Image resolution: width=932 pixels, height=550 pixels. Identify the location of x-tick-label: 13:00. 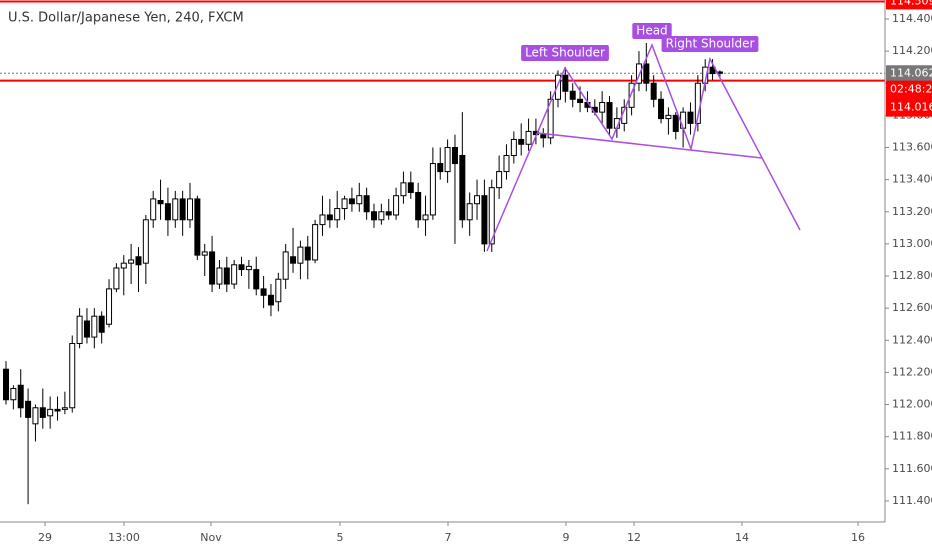
(124, 537).